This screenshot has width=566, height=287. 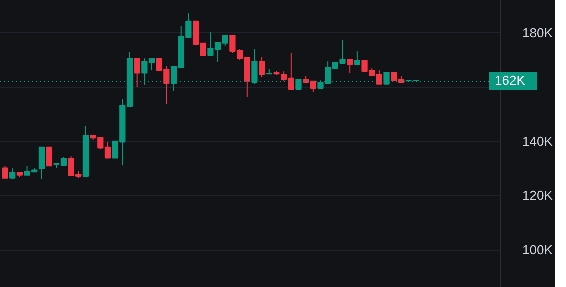 I want to click on y-tick-label: 100K, so click(x=538, y=250).